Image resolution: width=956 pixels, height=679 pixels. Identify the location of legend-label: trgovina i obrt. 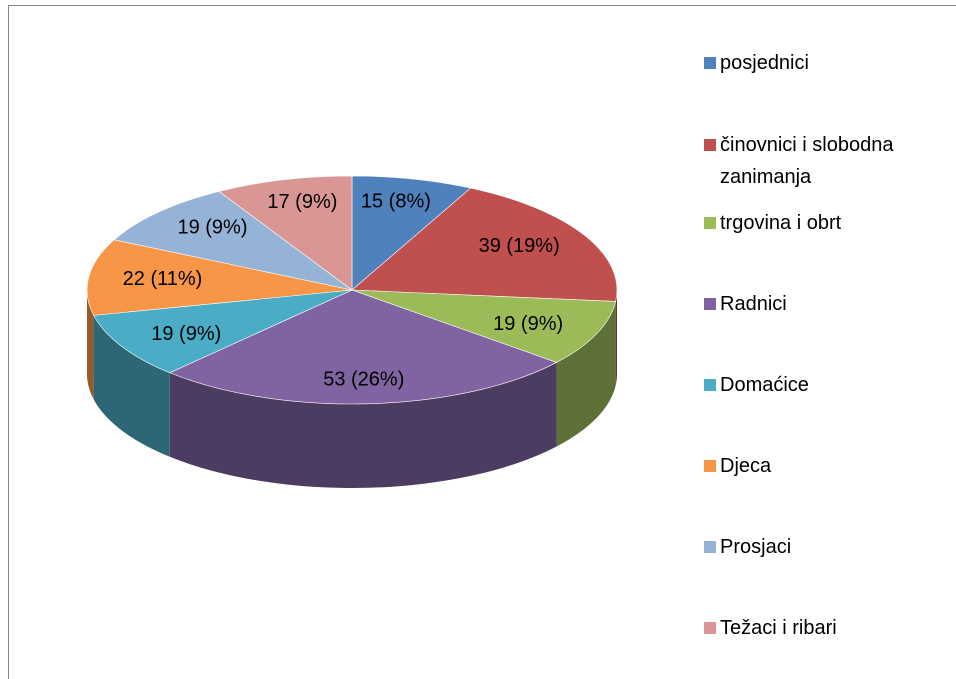
(781, 223).